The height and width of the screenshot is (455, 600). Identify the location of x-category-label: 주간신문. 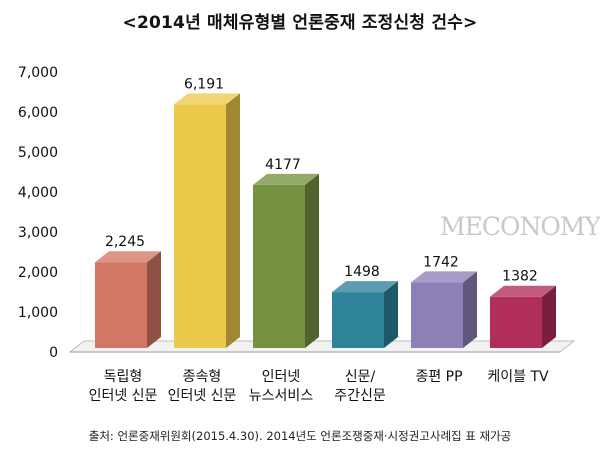
(360, 396).